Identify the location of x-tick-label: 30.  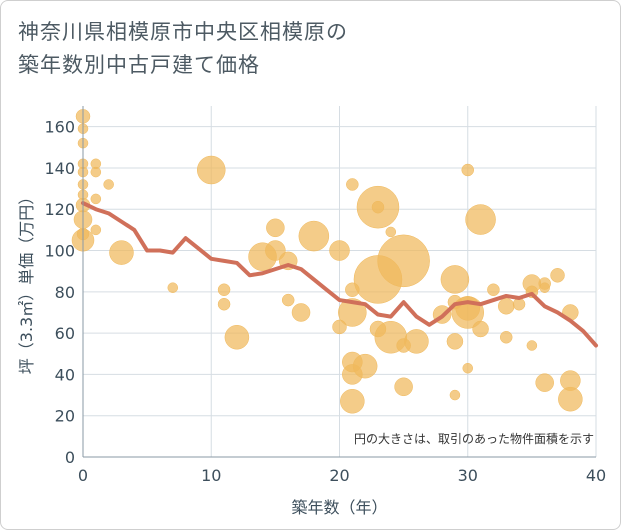
(468, 475).